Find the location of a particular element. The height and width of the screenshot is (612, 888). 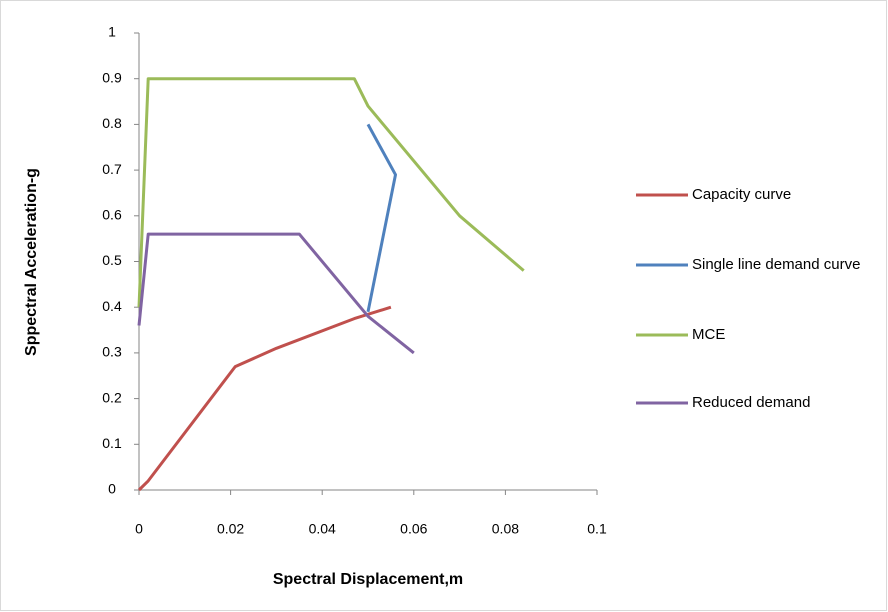

y-tick-label: 0.5 is located at coordinates (112, 260).